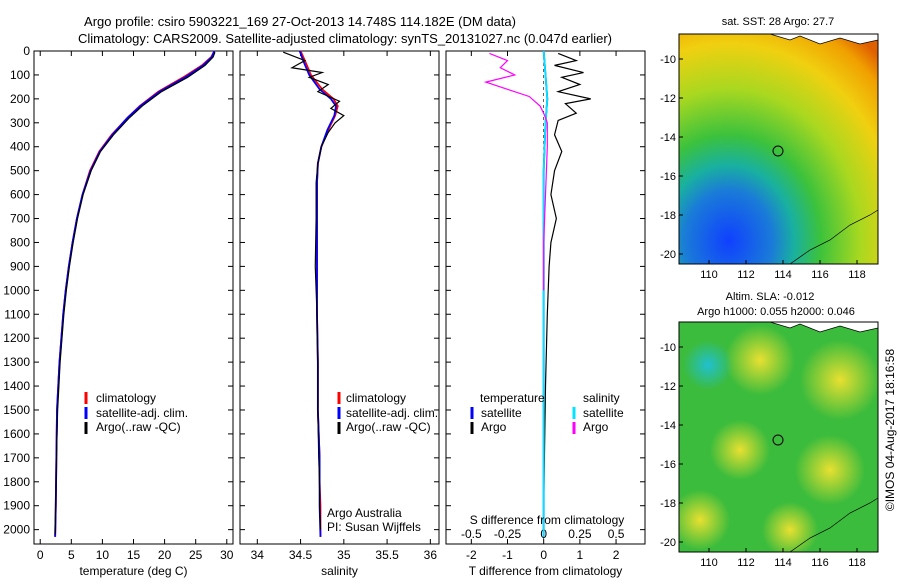 The height and width of the screenshot is (585, 900). I want to click on y-tick-label: 1200, so click(16, 338).